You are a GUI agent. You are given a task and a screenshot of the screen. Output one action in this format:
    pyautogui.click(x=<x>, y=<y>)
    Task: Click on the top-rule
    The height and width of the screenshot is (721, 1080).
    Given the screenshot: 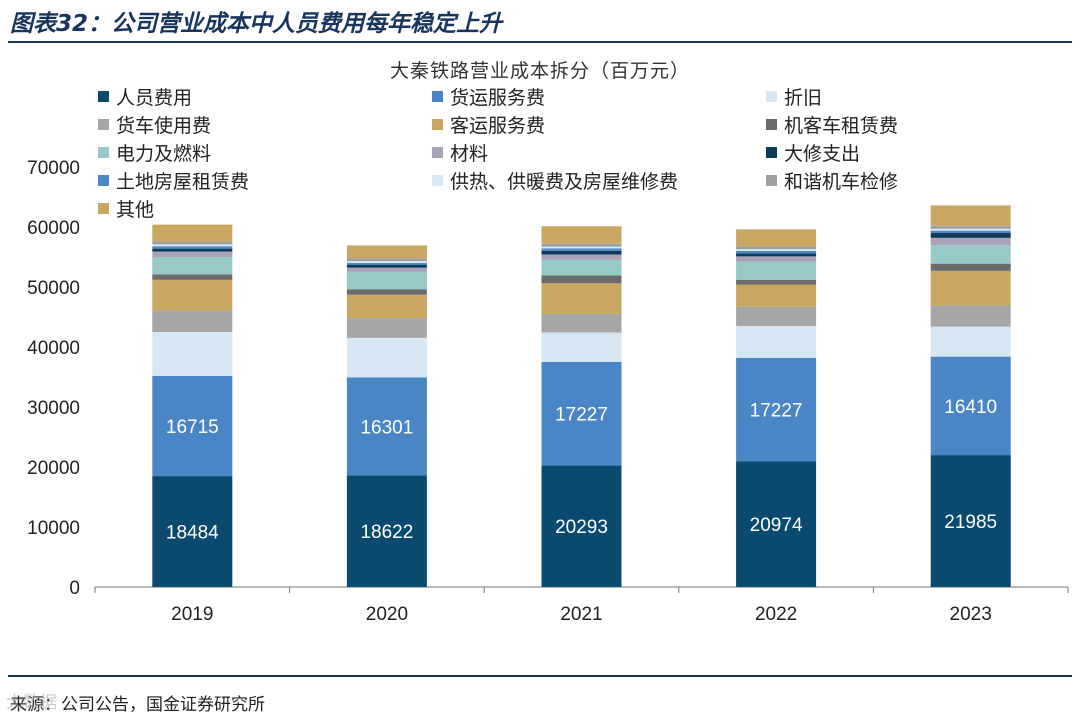 What is the action you would take?
    pyautogui.click(x=540, y=42)
    